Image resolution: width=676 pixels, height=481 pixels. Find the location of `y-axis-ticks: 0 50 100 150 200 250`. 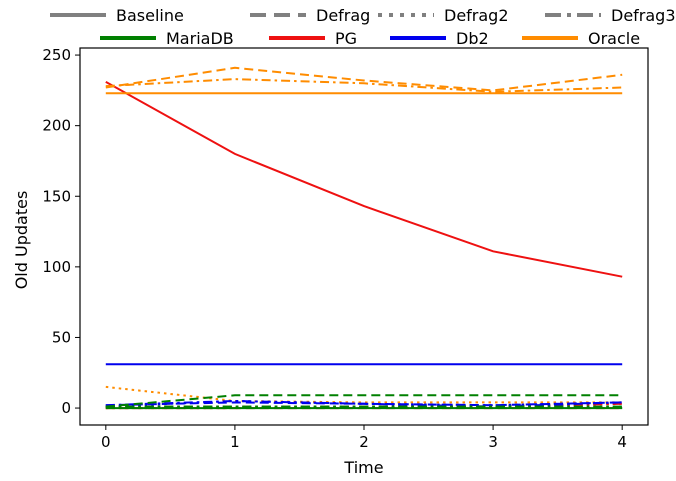

y-axis-ticks: 0 50 100 150 200 250 is located at coordinates (61, 231).